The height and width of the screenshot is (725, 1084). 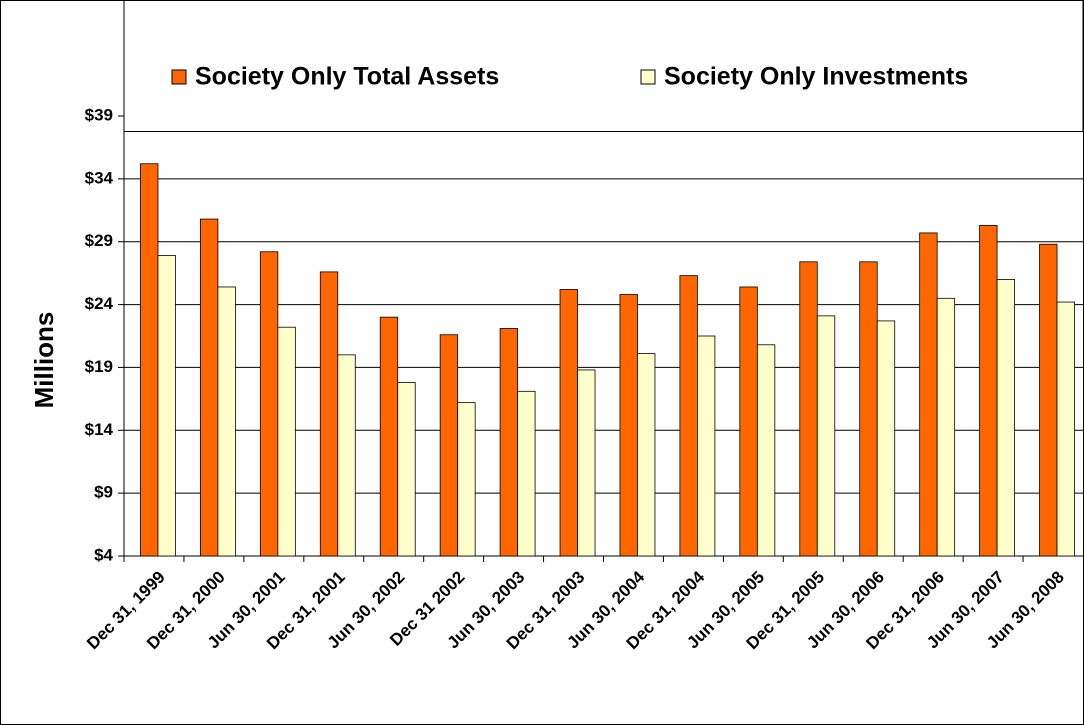 I want to click on y-tick-label: $9, so click(x=103, y=492).